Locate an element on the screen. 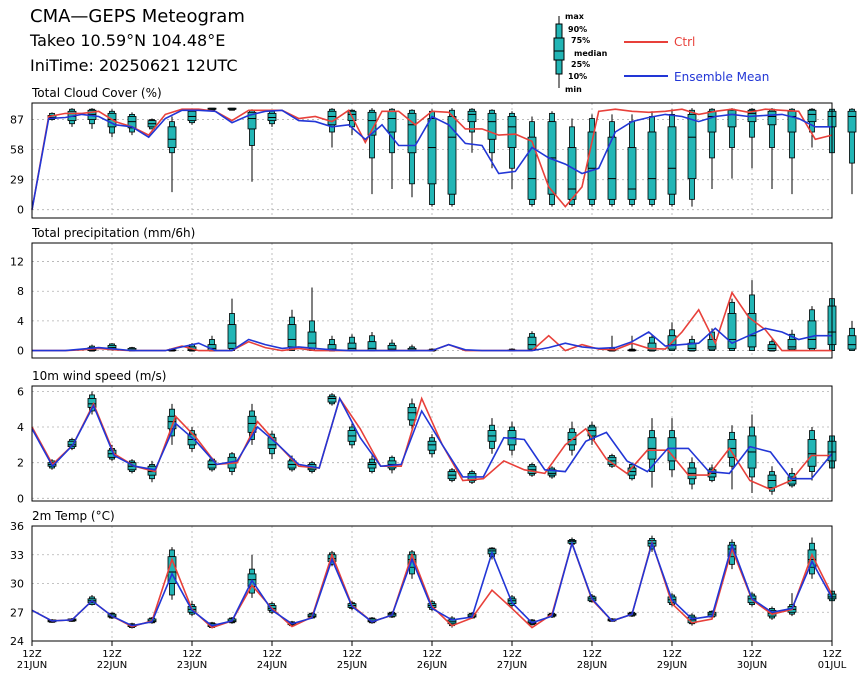 This screenshot has width=858, height=680. y-tick-label: 58 is located at coordinates (17, 150).